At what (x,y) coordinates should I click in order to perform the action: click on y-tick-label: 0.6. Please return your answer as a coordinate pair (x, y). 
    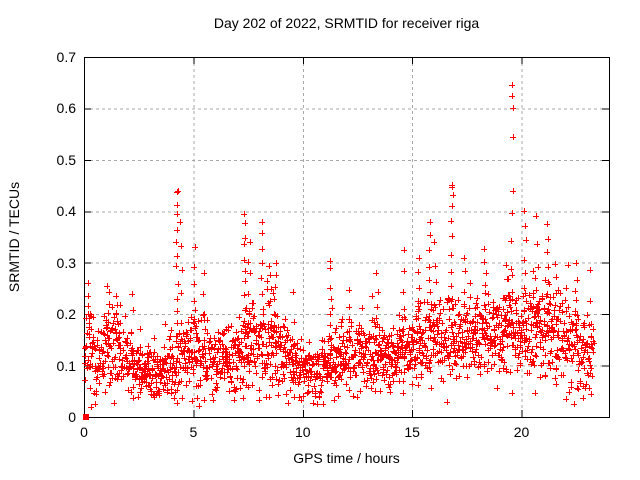
    Looking at the image, I should click on (66, 108).